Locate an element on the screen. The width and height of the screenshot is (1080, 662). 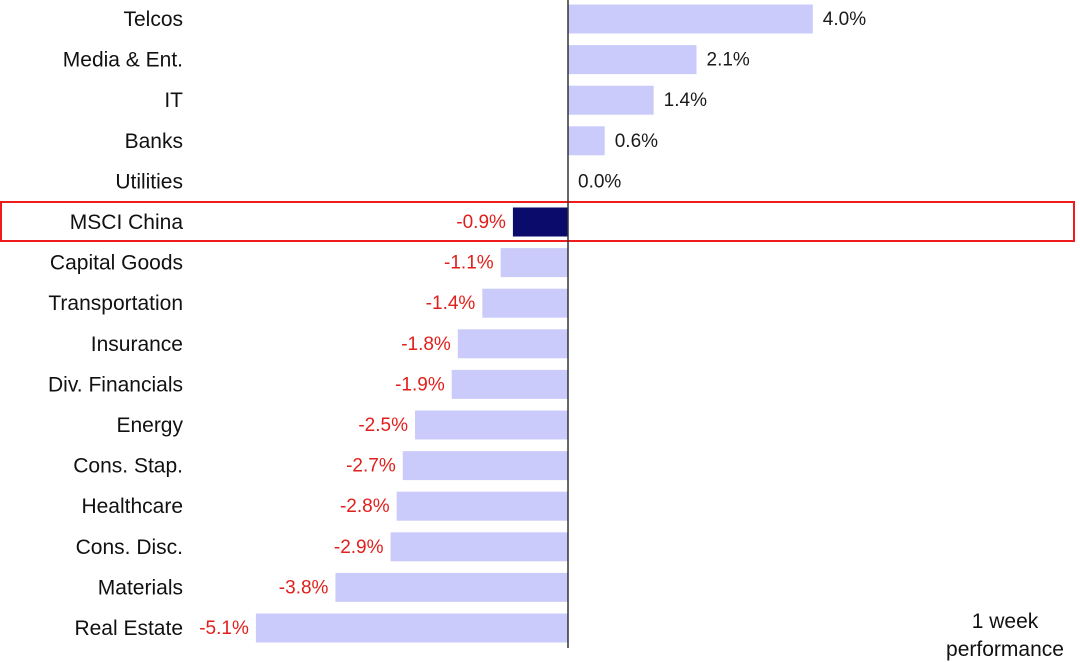
bar-telcos is located at coordinates (690, 19).